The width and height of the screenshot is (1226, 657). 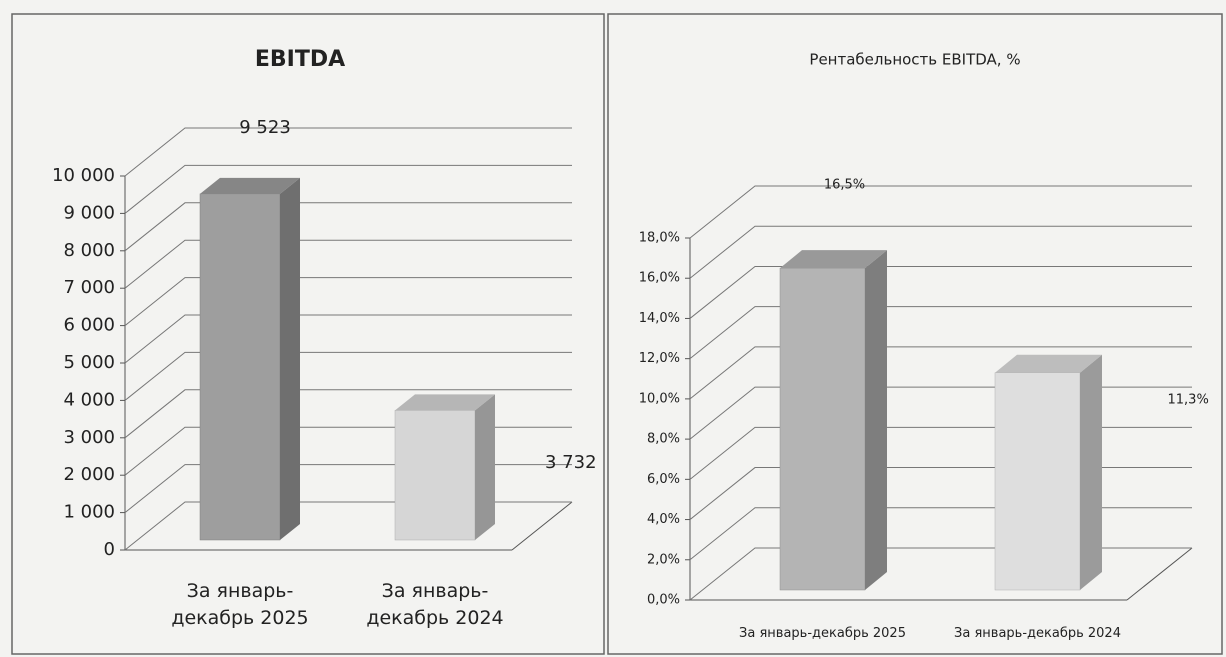 I want to click on y-tick-label: 10 000, so click(x=83, y=175).